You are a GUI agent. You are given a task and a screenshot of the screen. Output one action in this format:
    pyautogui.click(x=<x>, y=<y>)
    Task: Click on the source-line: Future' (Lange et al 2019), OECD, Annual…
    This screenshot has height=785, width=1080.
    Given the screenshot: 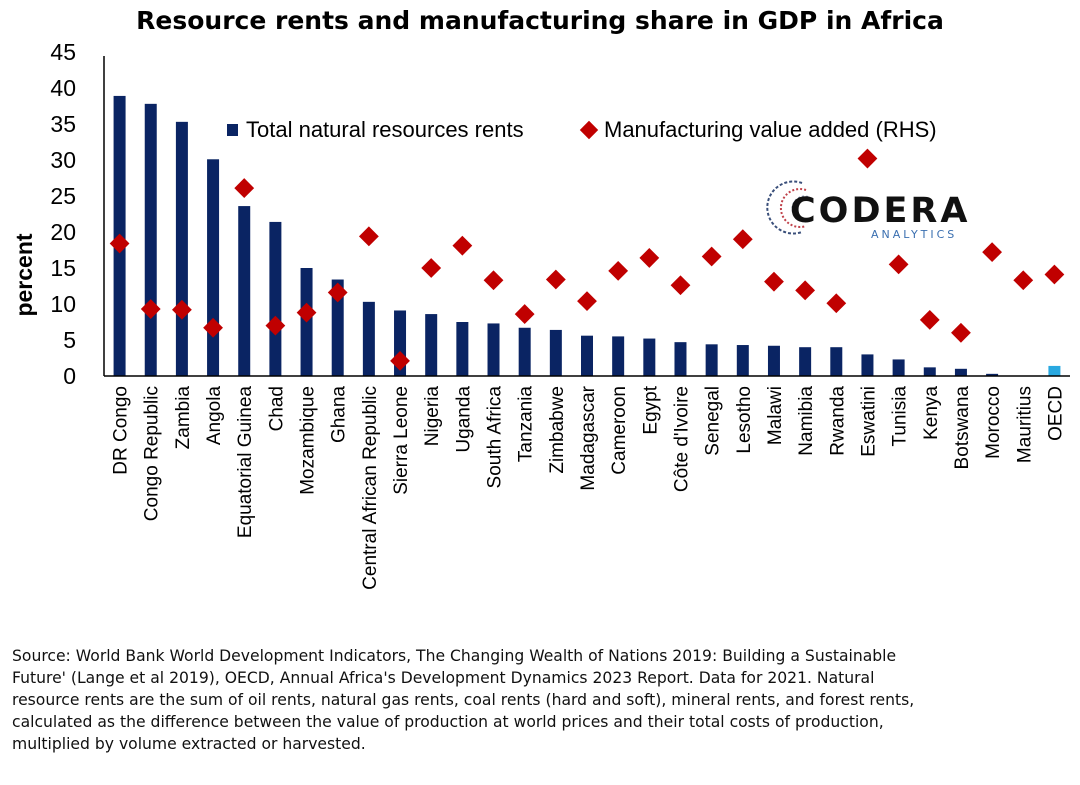 What is the action you would take?
    pyautogui.click(x=443, y=678)
    